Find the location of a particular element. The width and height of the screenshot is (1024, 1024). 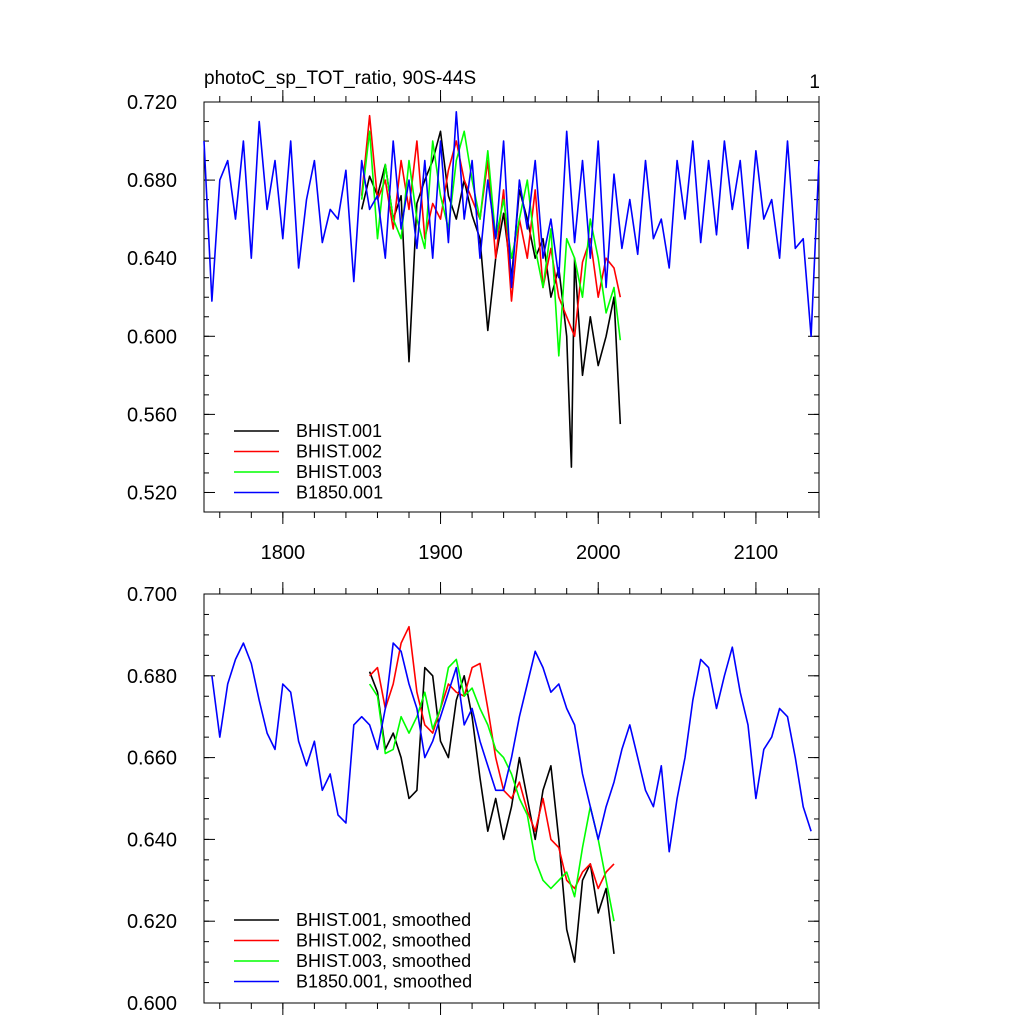

legend-label: B1850.001, smoothed is located at coordinates (384, 982).